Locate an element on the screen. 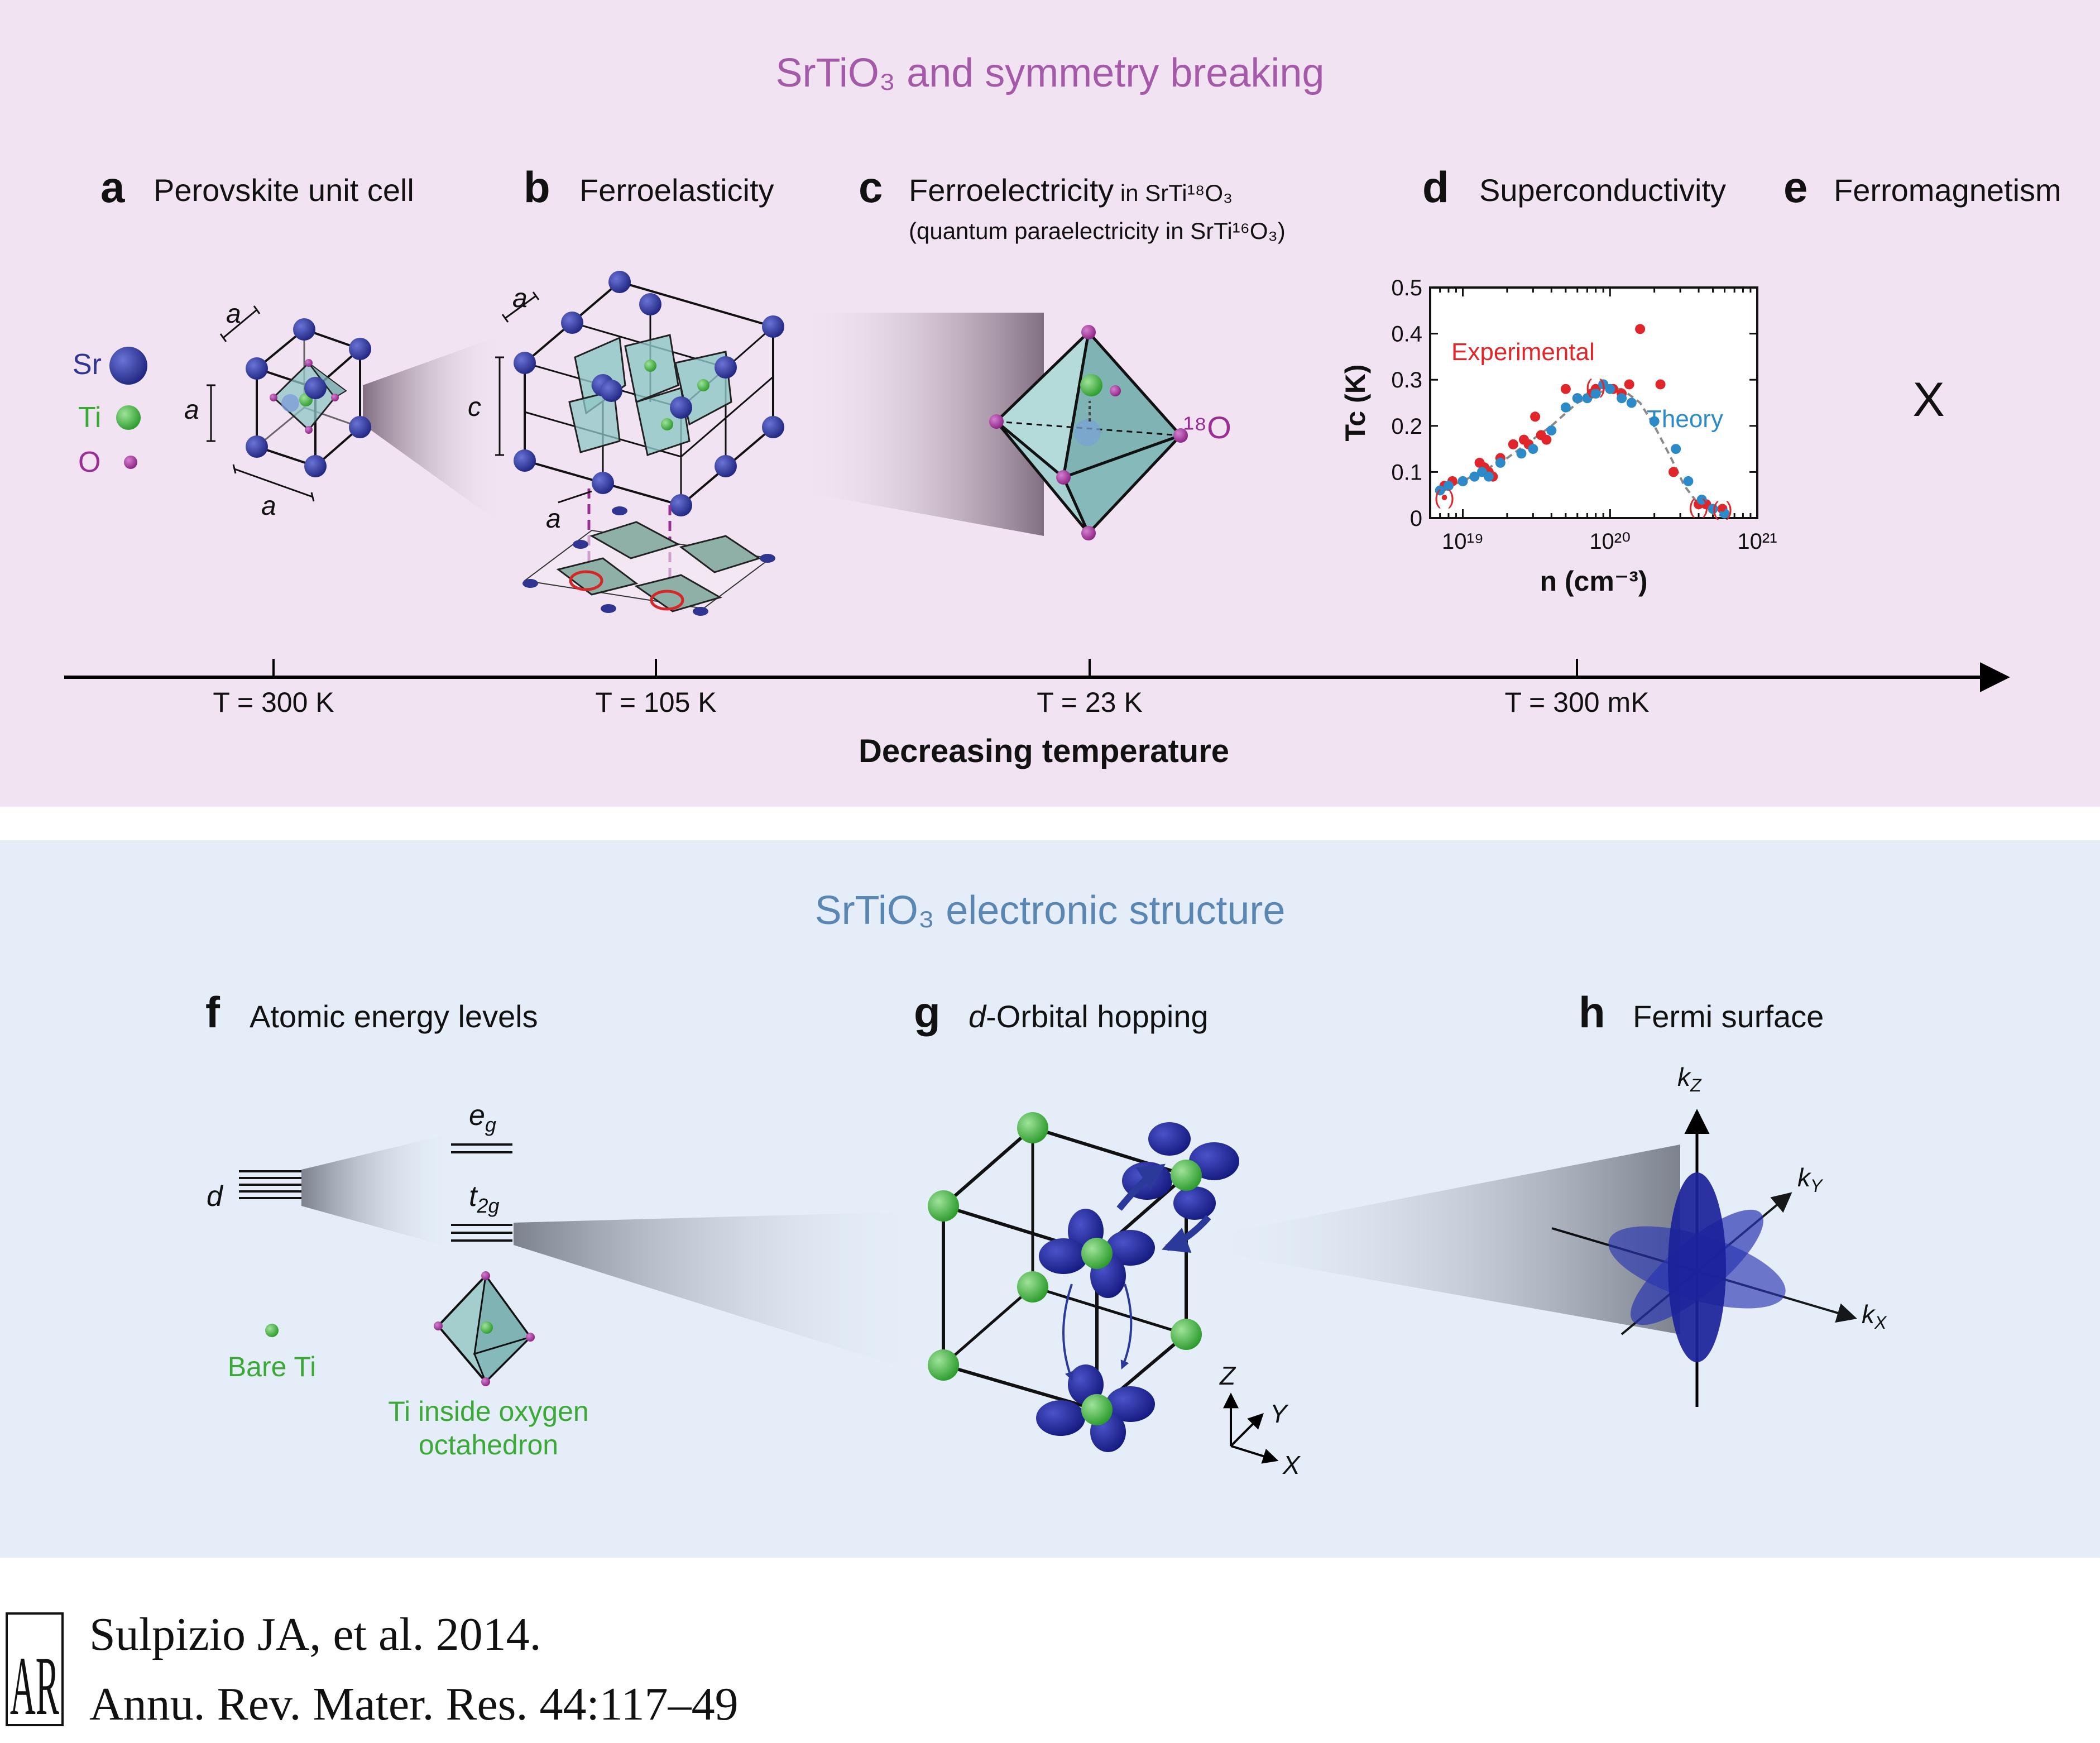 The image size is (2100, 1743). lattice-a-label-bottom: a is located at coordinates (268, 506).